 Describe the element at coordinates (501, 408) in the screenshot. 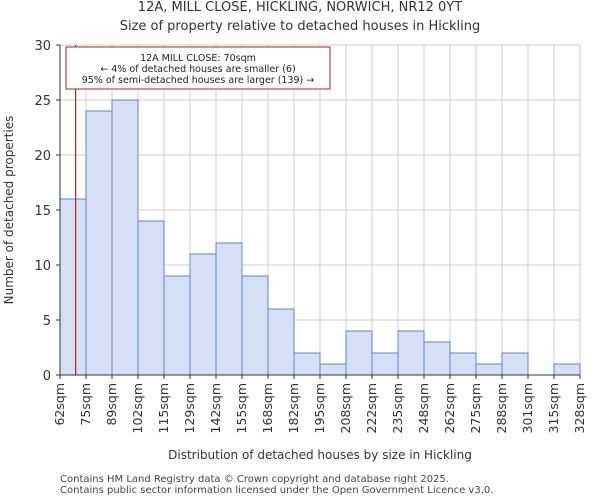

I see `x-tick-label-288sqm: 288sqm` at that location.